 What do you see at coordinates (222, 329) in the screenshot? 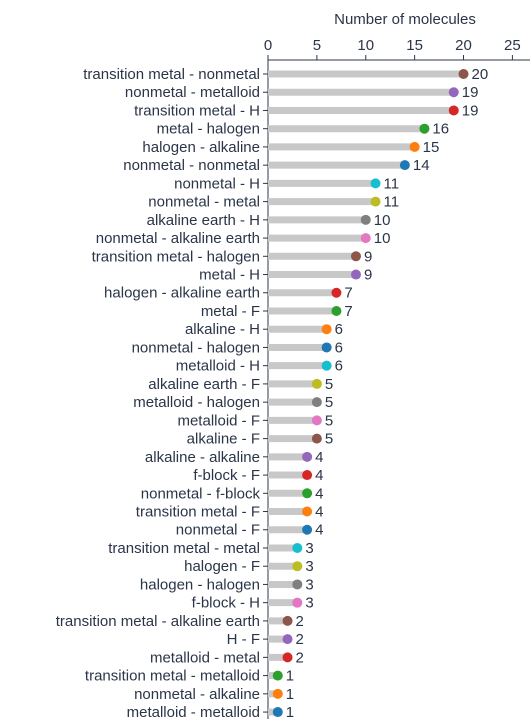
I see `y-tick-label: alkaline - H` at bounding box center [222, 329].